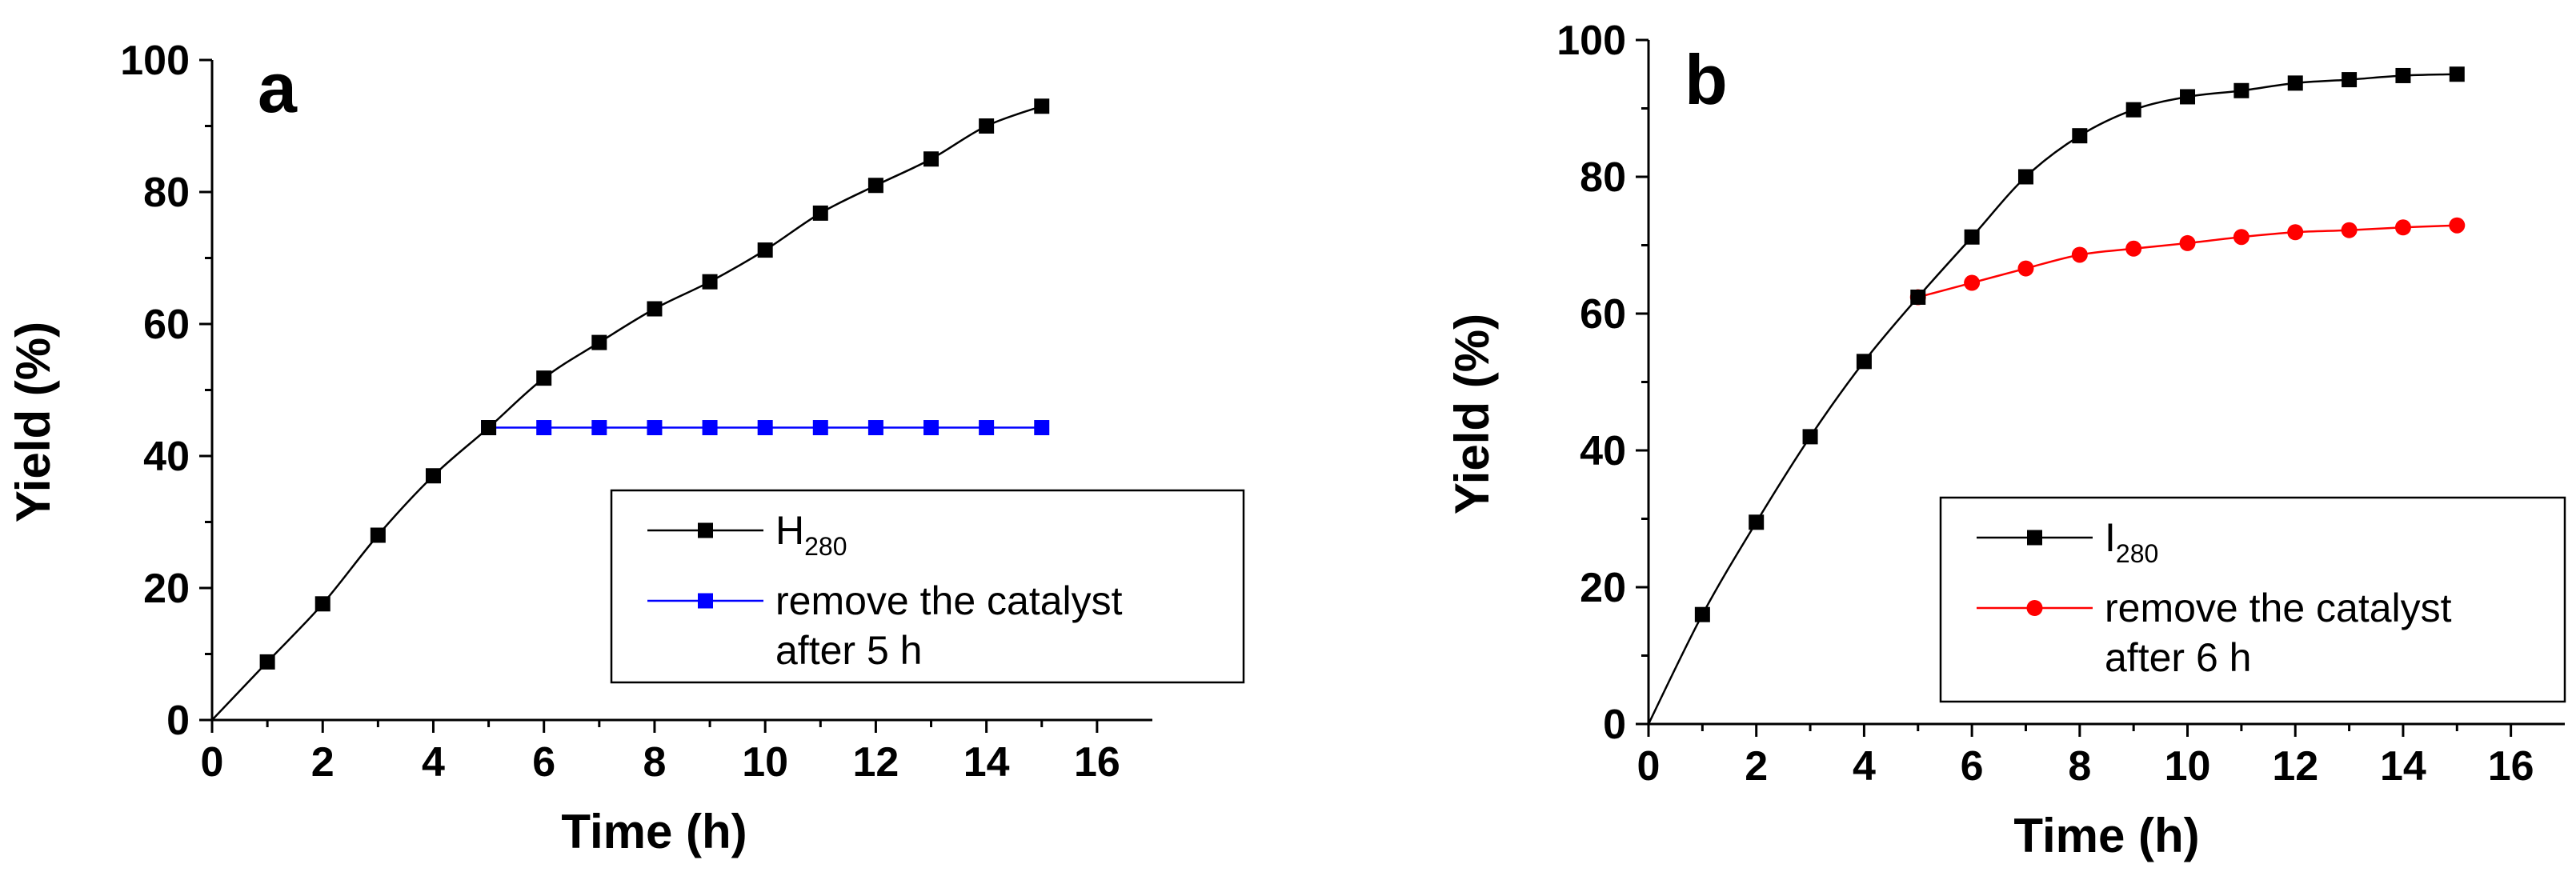 The height and width of the screenshot is (896, 2576). I want to click on panel-label: b, so click(1706, 79).